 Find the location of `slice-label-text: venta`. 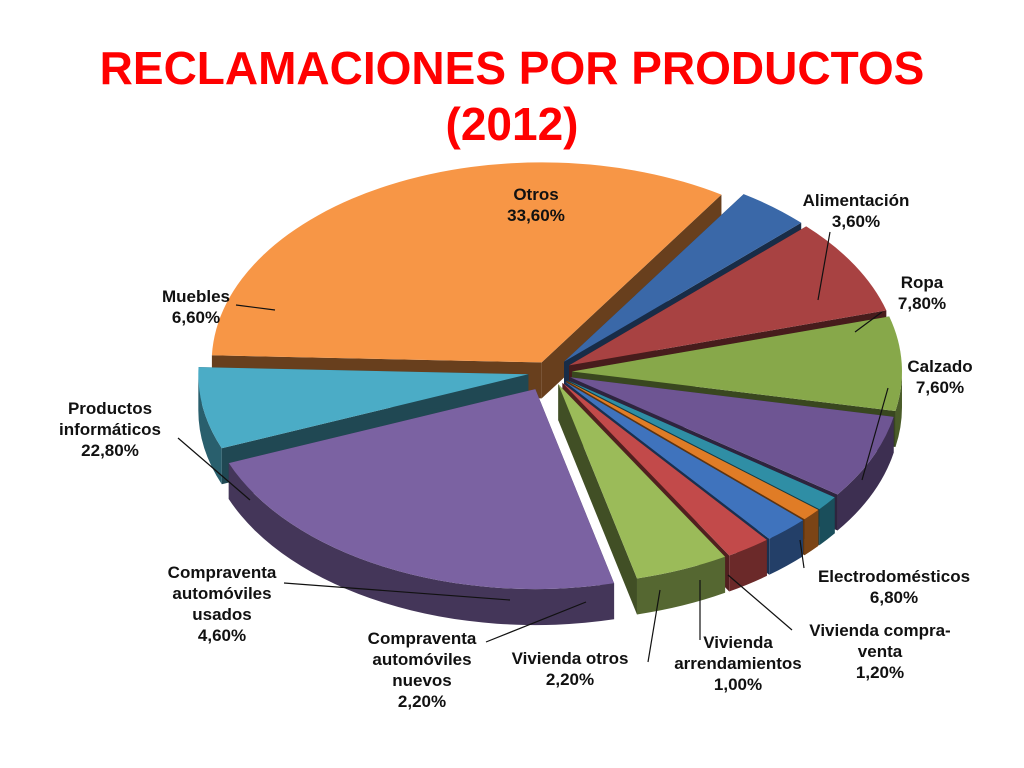

slice-label-text: venta is located at coordinates (880, 651).